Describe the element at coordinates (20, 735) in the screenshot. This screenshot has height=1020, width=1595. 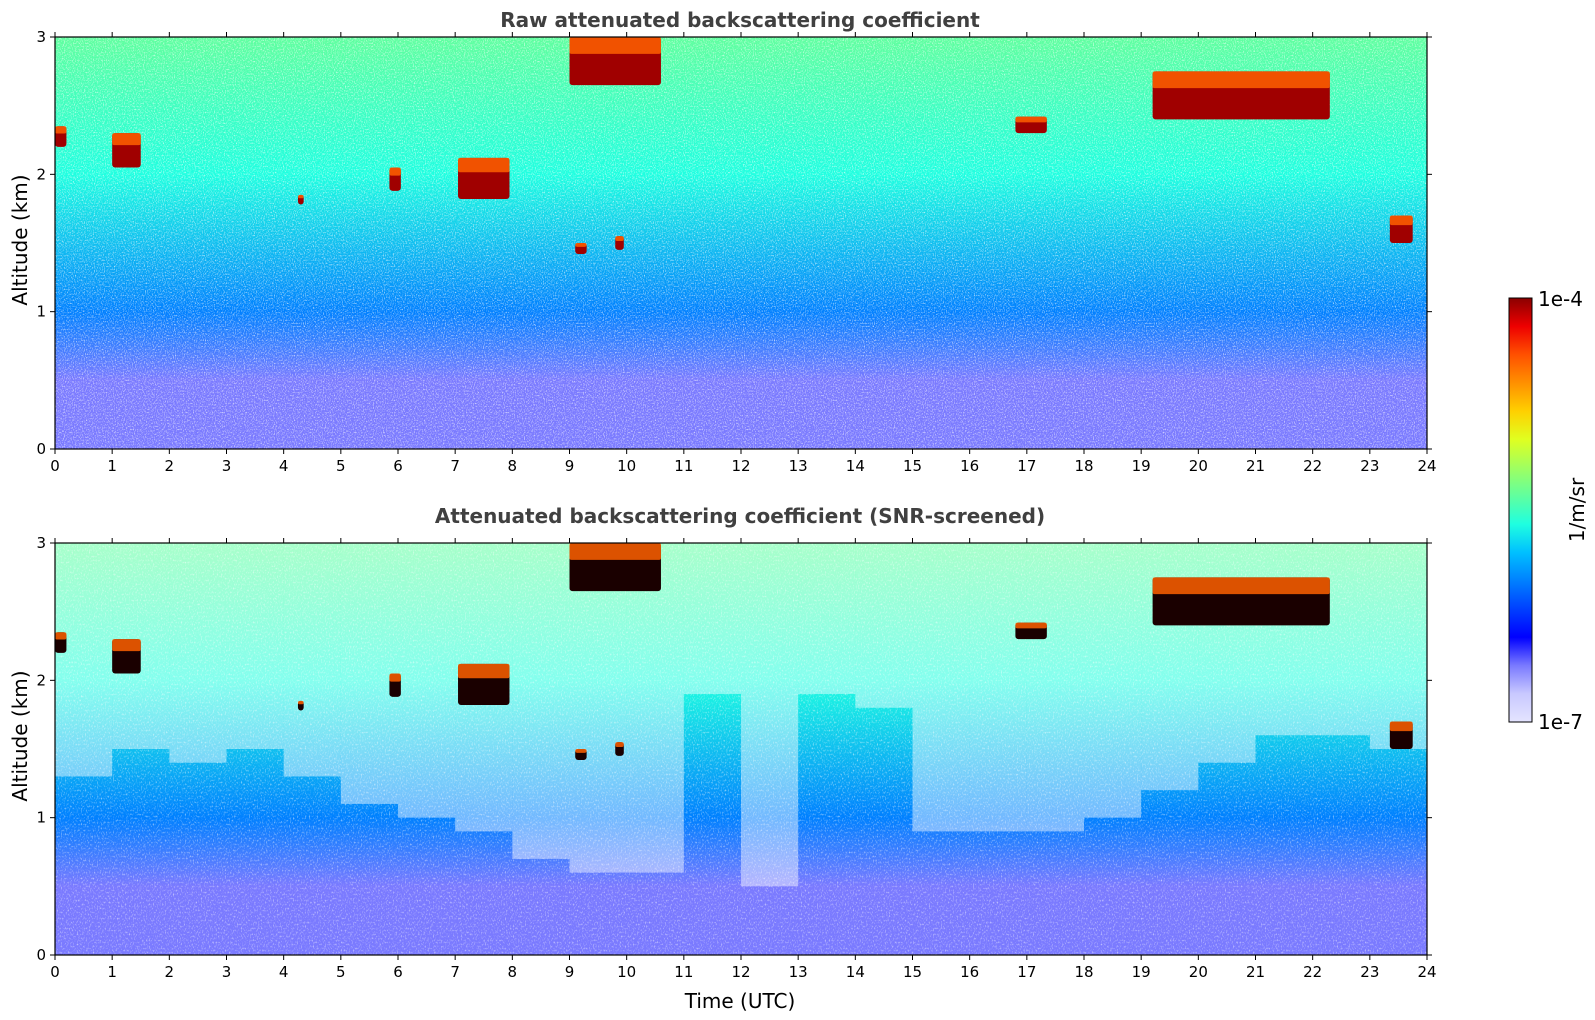
I see `panel-2-y-axis-label: Altitude (km)` at that location.